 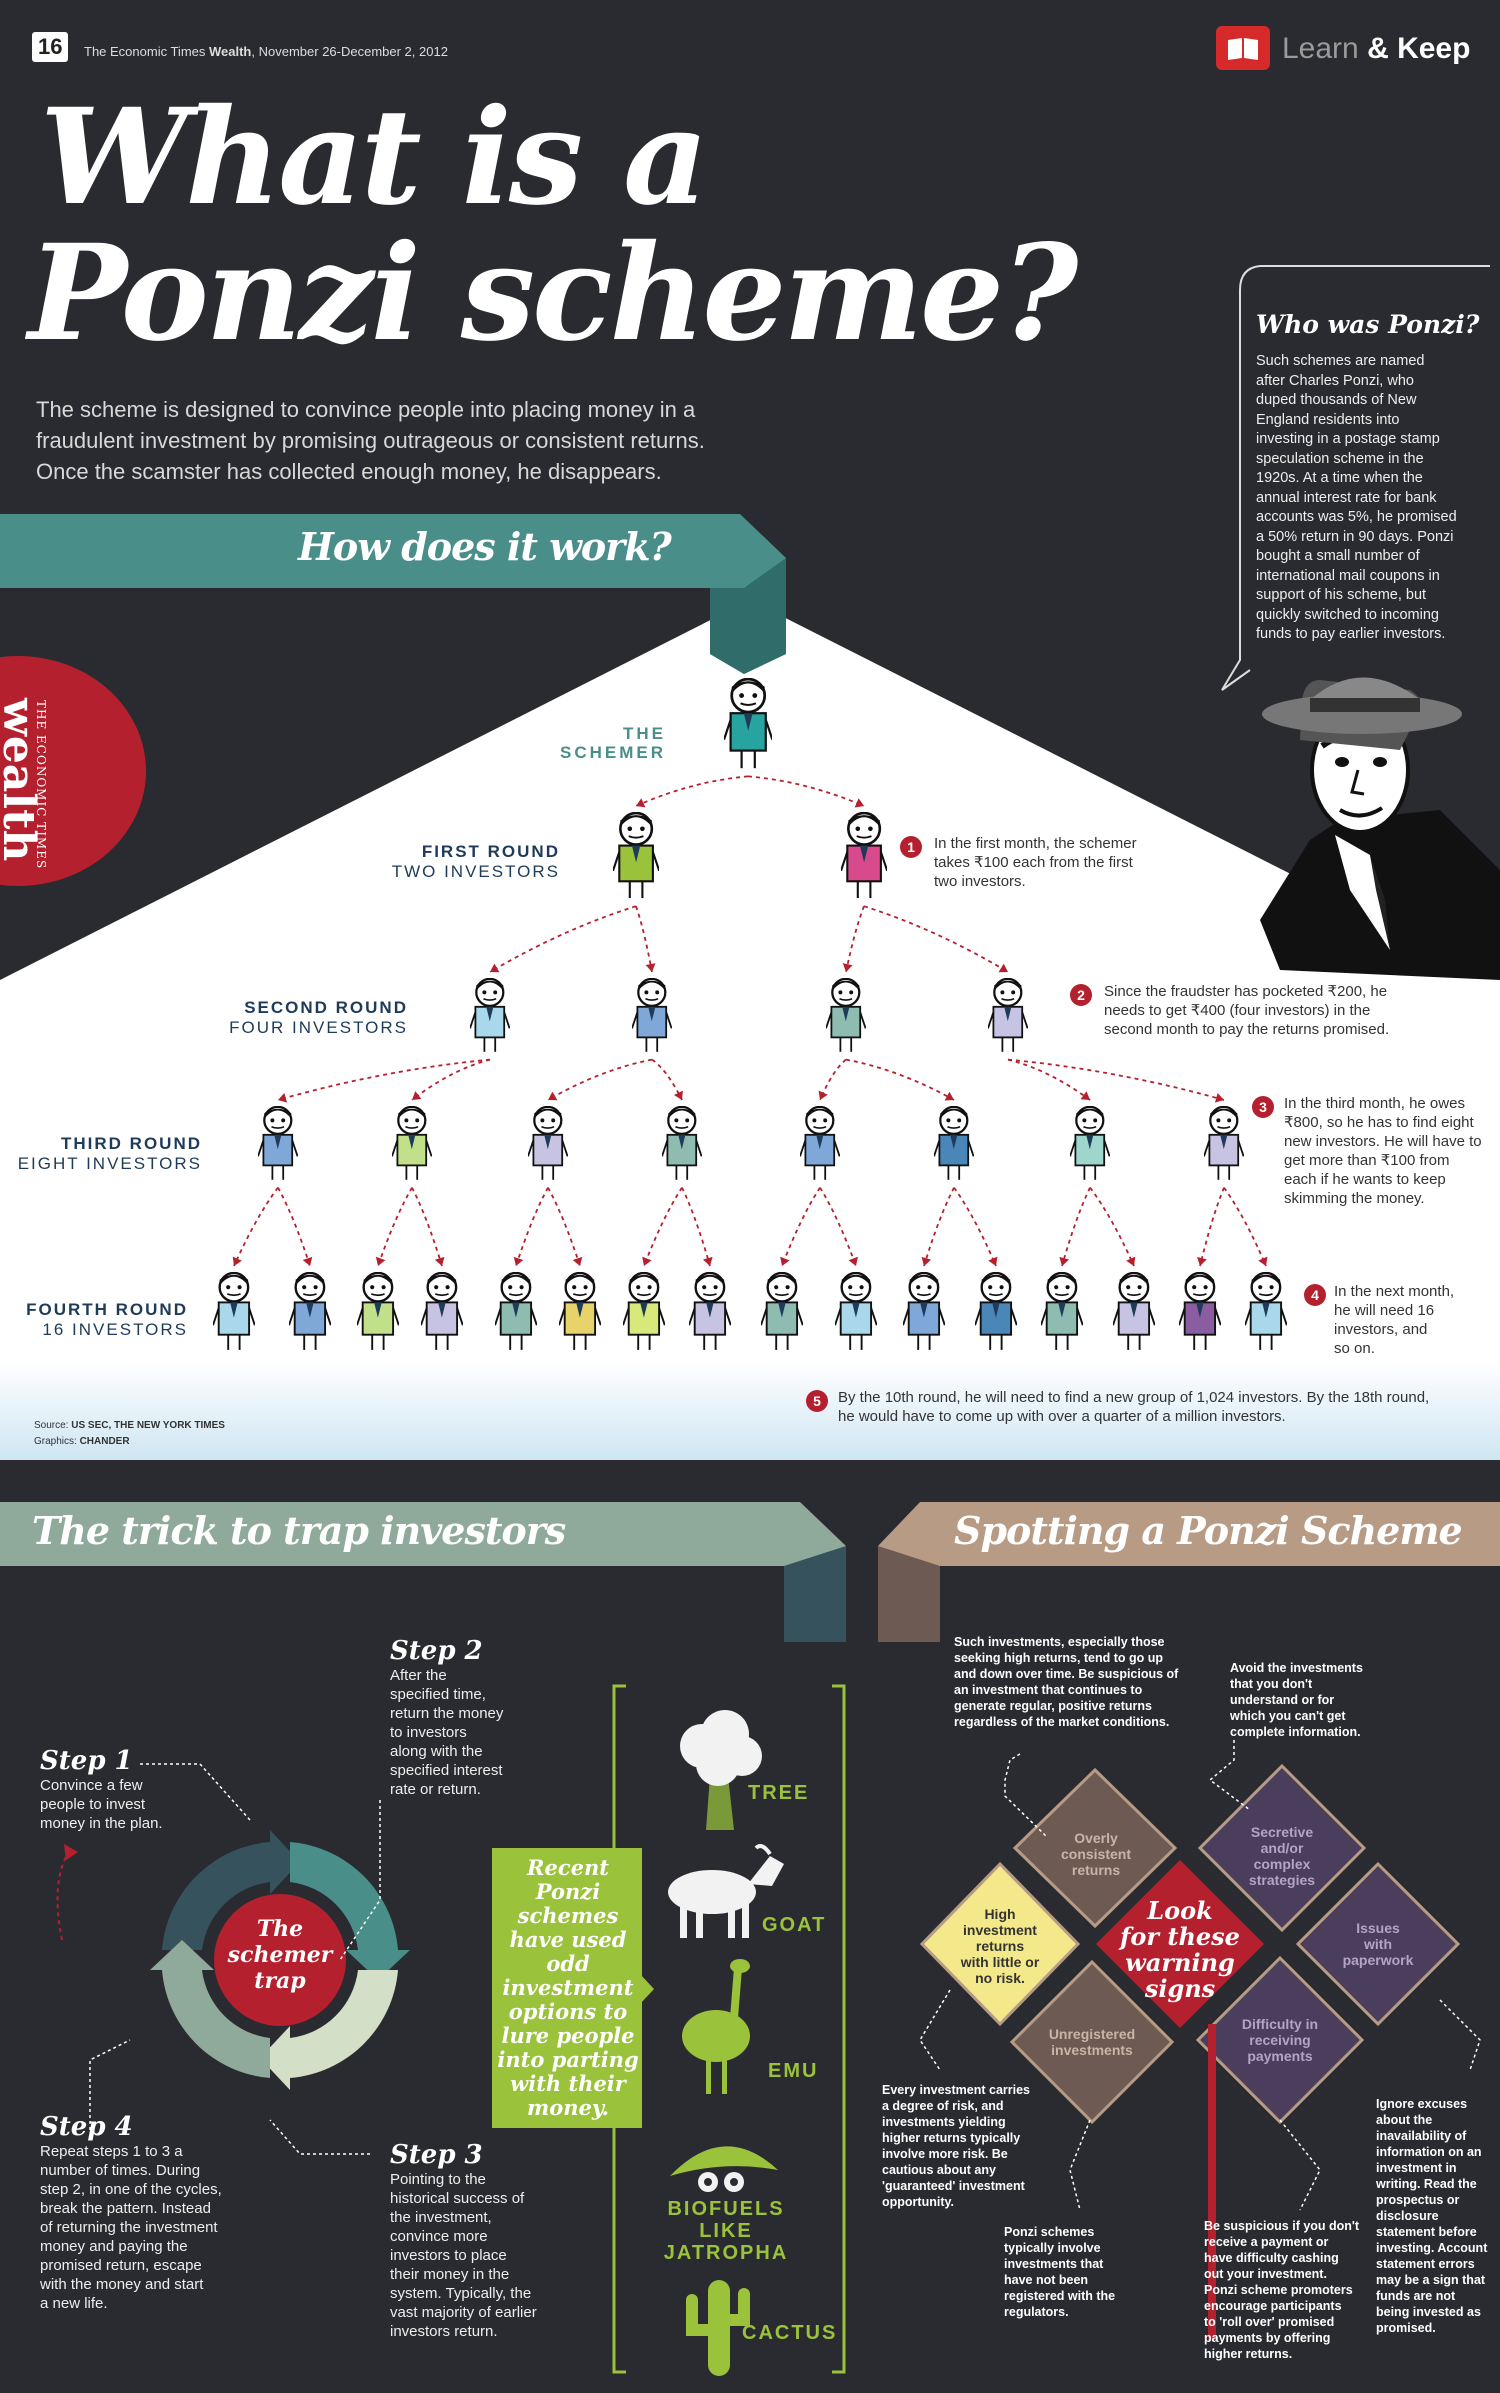 I want to click on spot-note-line: investment in, so click(x=1416, y=2168).